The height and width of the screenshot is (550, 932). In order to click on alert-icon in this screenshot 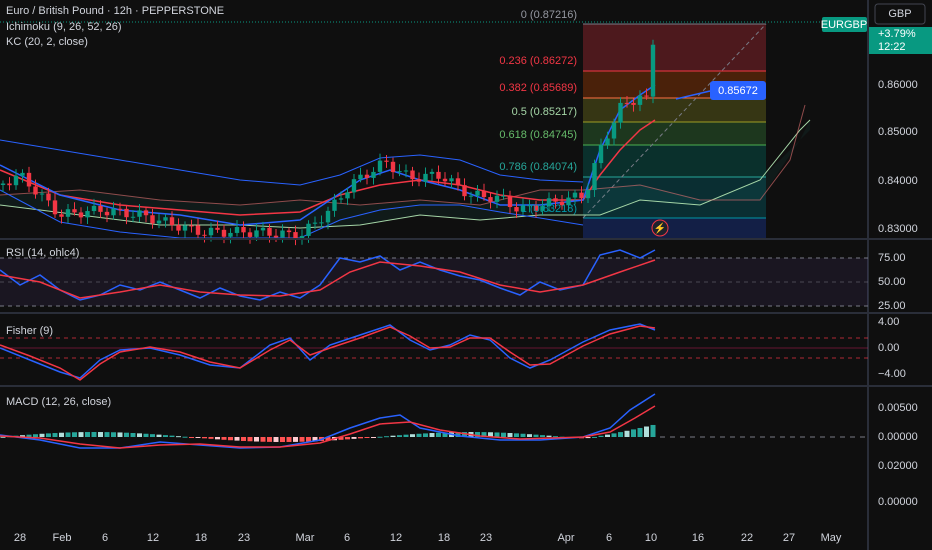, I will do `click(660, 228)`.